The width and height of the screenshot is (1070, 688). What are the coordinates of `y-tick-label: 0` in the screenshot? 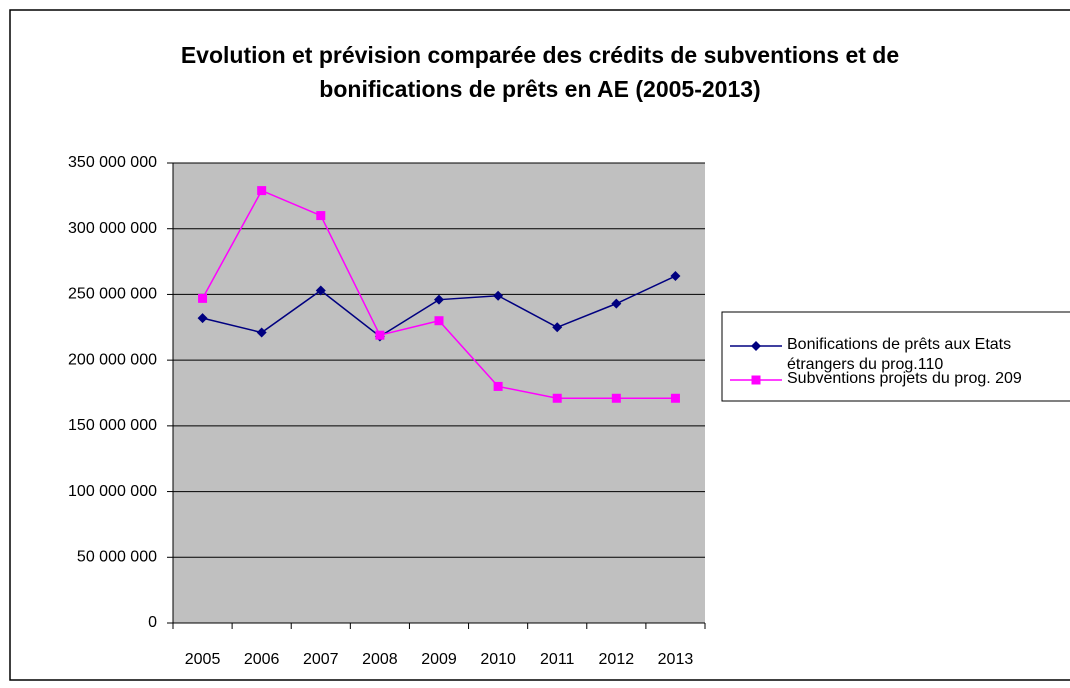 It's located at (152, 622).